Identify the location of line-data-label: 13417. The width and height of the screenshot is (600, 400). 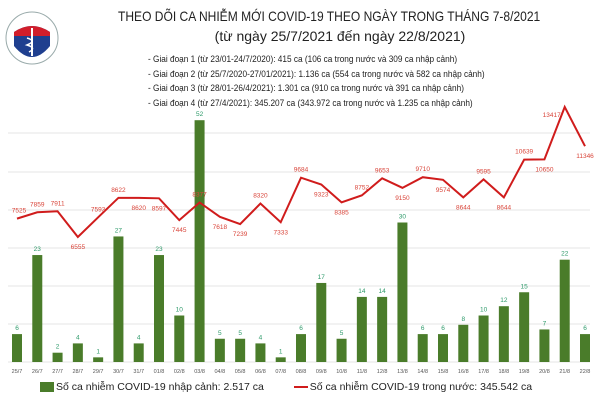
(552, 115).